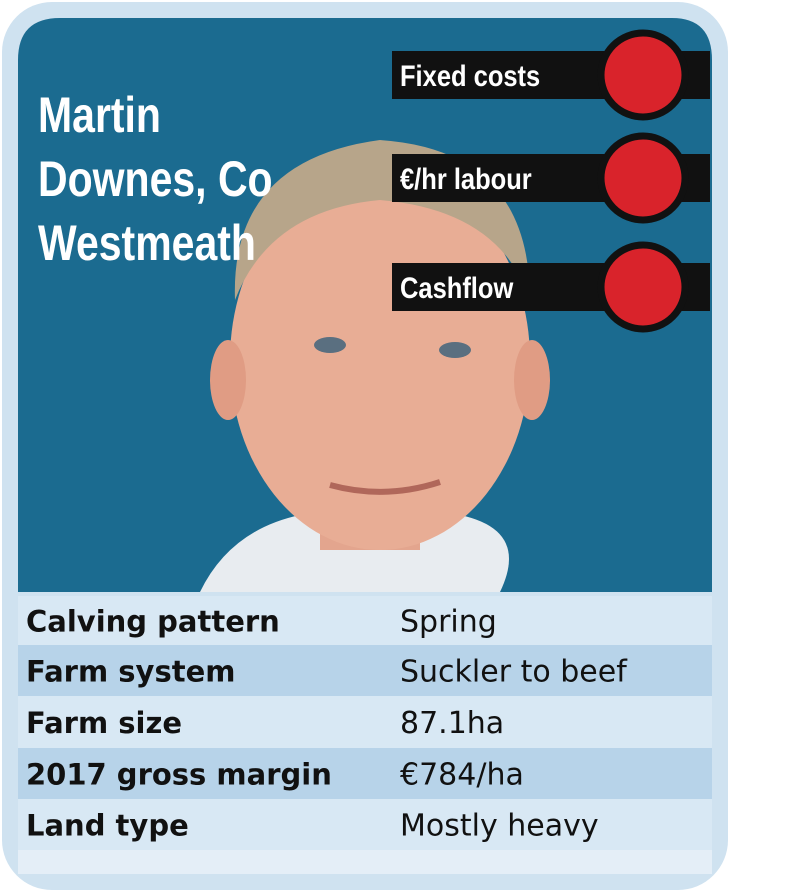 This screenshot has width=790, height=894. What do you see at coordinates (551, 181) in the screenshot?
I see `indicators: Fixed costs €/hr labour Cashflow` at bounding box center [551, 181].